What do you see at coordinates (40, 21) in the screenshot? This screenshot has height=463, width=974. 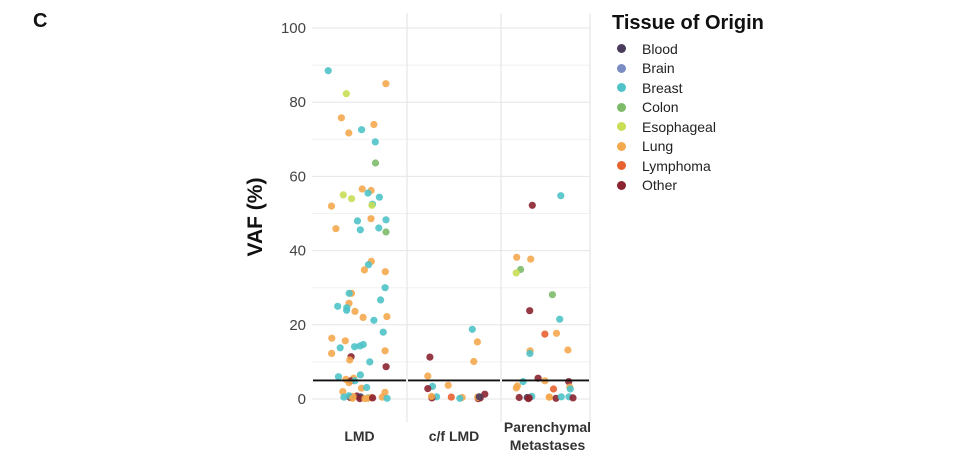 I see `panel-letter: C` at bounding box center [40, 21].